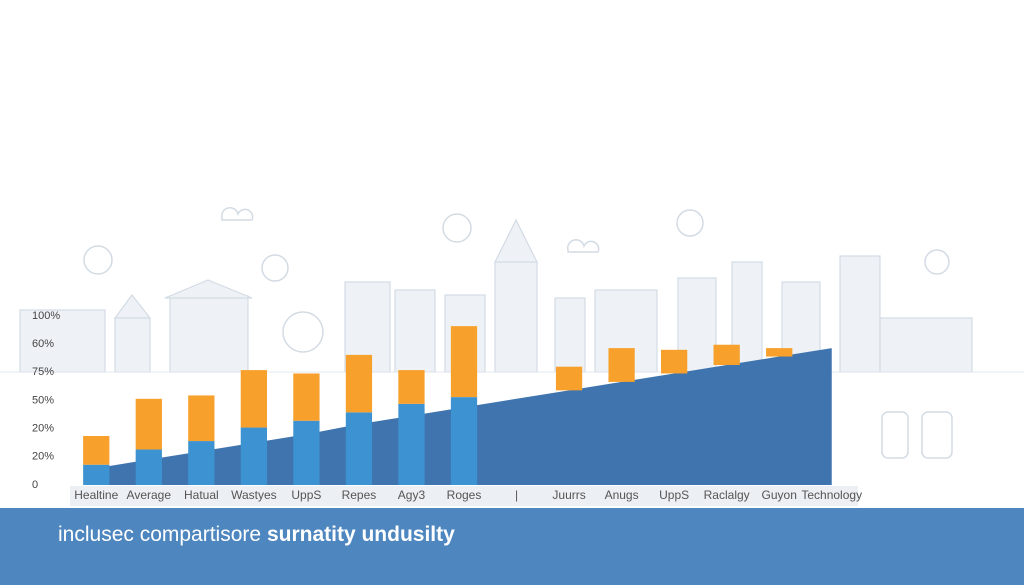 The image size is (1024, 585). Describe the element at coordinates (831, 495) in the screenshot. I see `x-tick-label: Technology` at that location.